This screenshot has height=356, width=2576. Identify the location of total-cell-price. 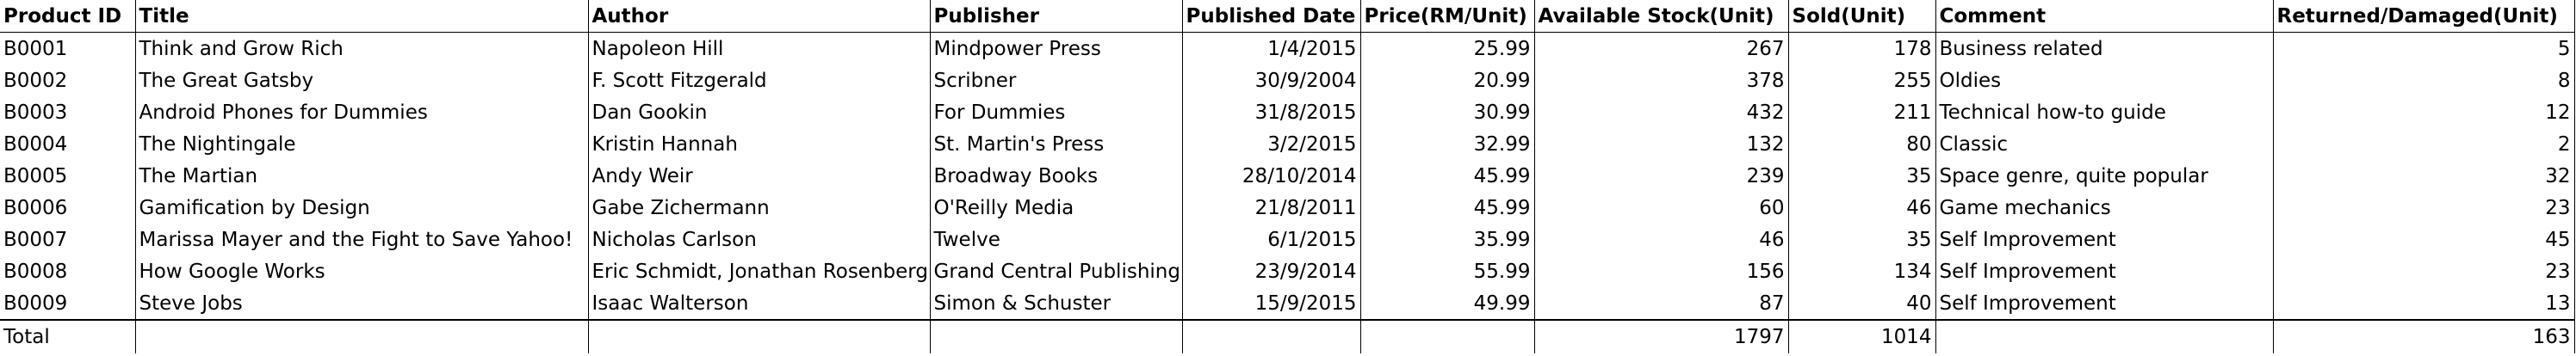
(1448, 336).